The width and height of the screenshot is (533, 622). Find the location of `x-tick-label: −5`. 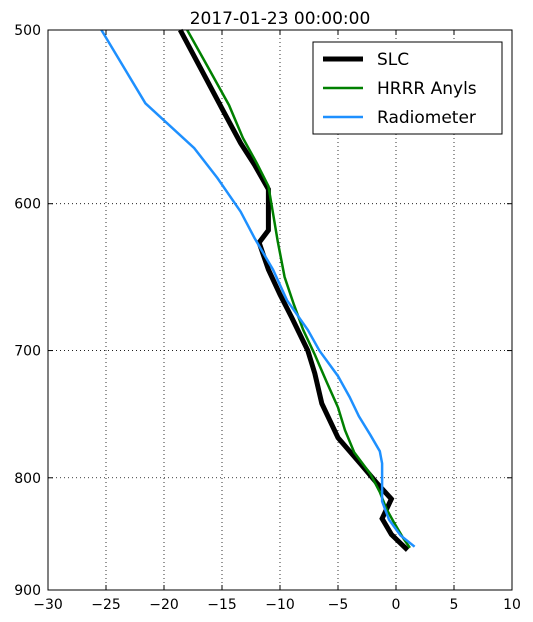

x-tick-label: −5 is located at coordinates (338, 605).